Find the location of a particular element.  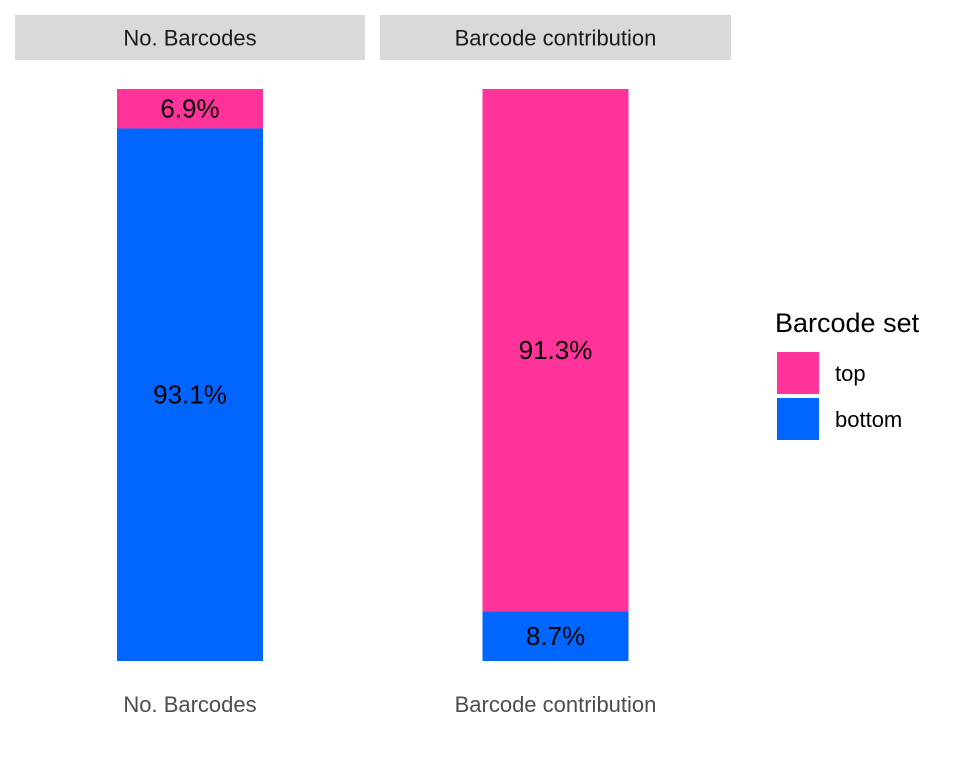

legend-title: Barcode set is located at coordinates (847, 323).